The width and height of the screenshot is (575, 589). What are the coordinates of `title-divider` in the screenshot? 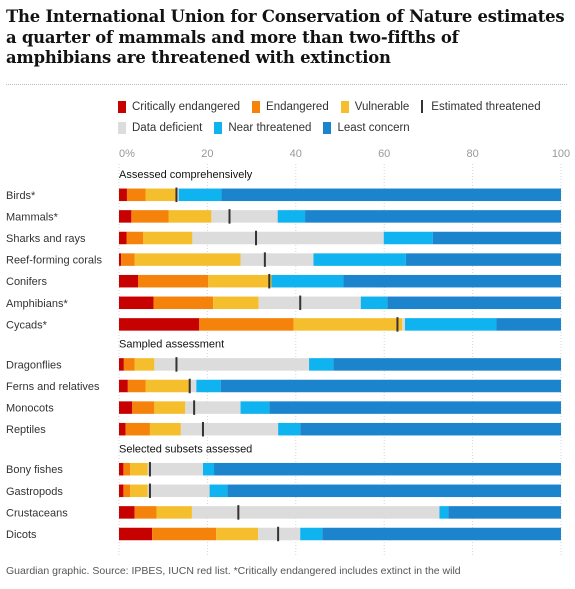 It's located at (286, 84).